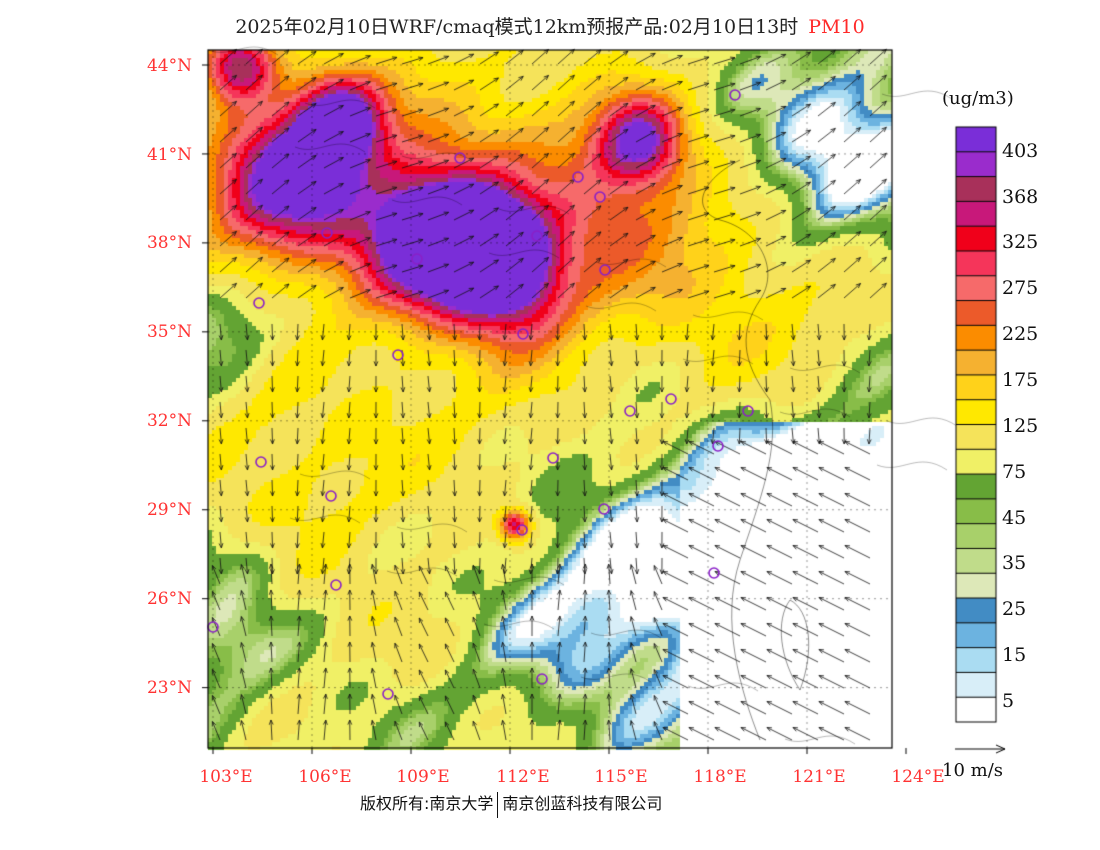 The image size is (1100, 850). What do you see at coordinates (918, 777) in the screenshot?
I see `lon-label-124: 124°E` at bounding box center [918, 777].